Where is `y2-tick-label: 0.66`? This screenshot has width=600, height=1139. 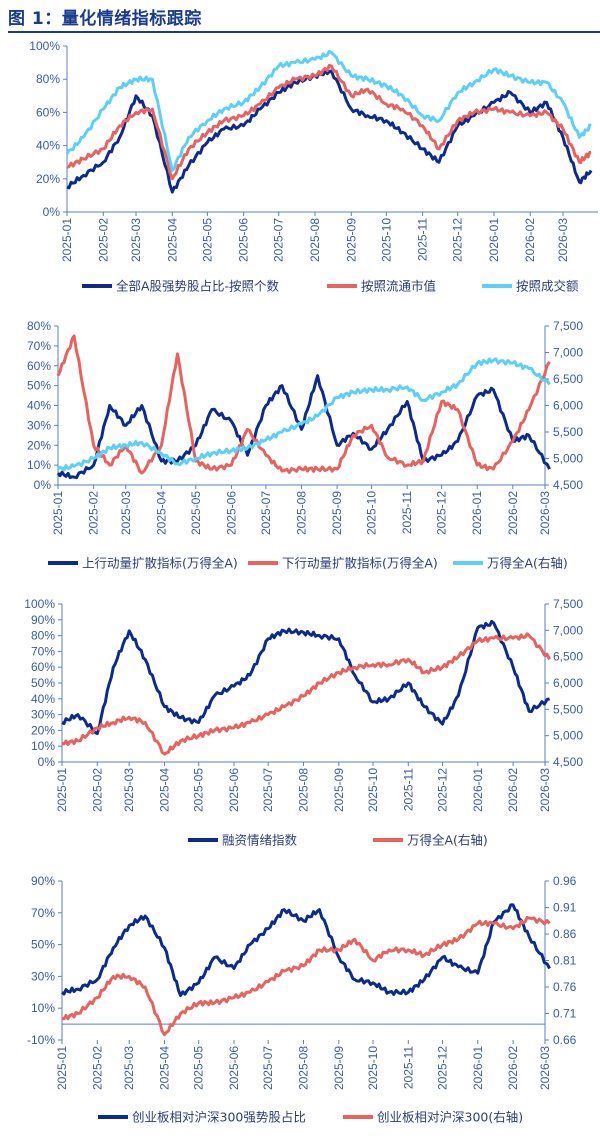 y2-tick-label: 0.66 is located at coordinates (565, 1040).